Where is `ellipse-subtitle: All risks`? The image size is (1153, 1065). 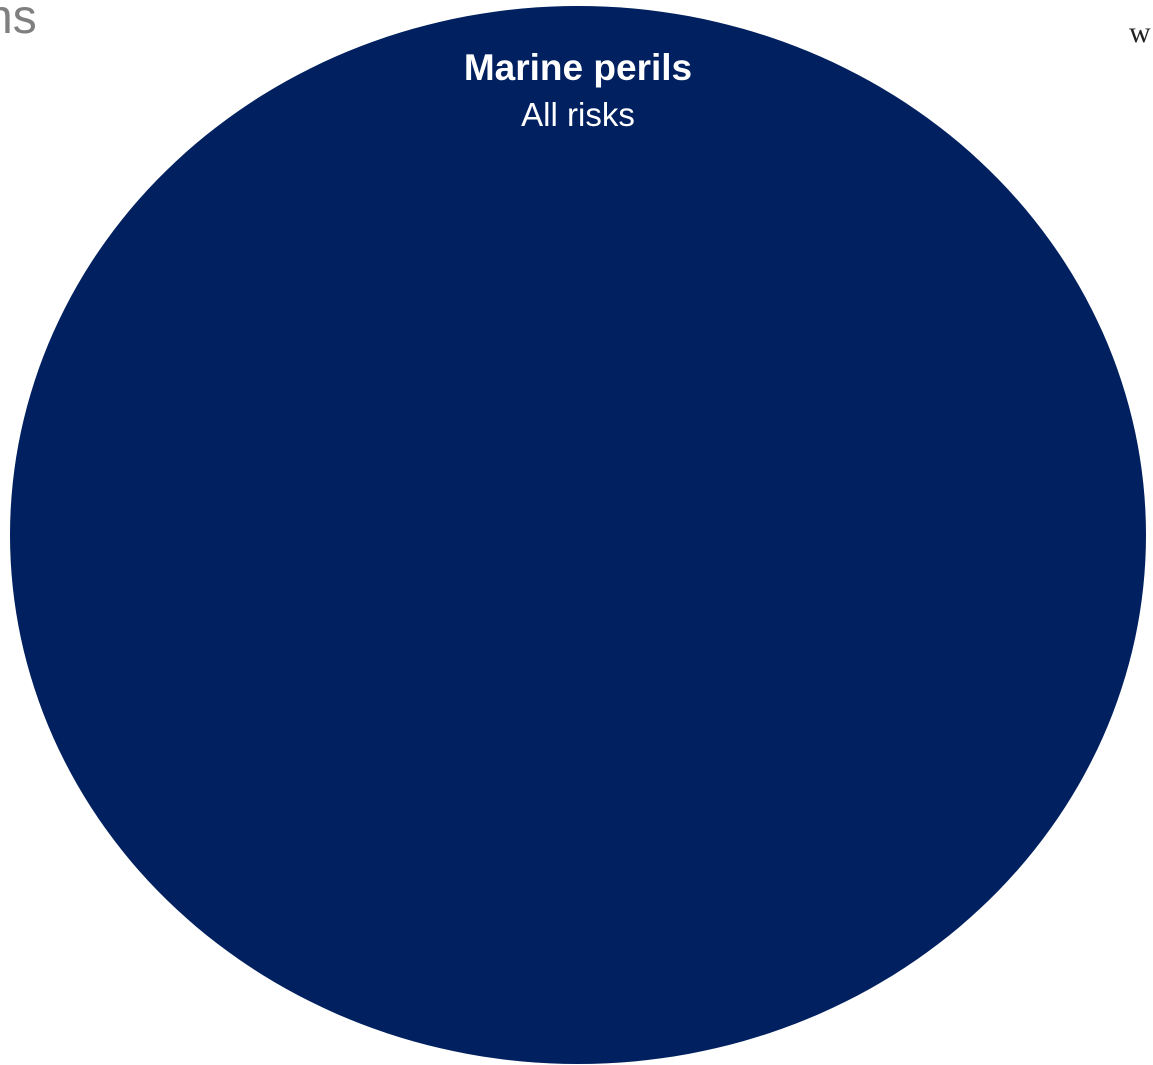 ellipse-subtitle: All risks is located at coordinates (578, 114).